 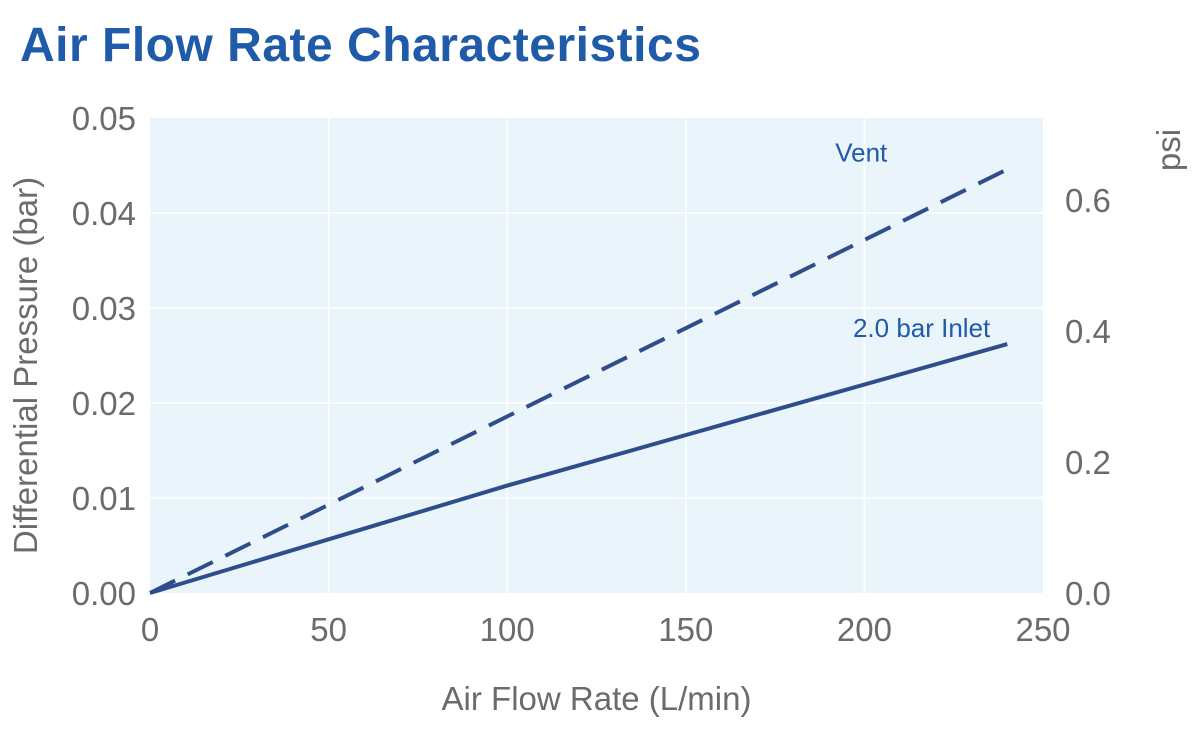 What do you see at coordinates (104, 403) in the screenshot?
I see `y-tick-label: 0.02` at bounding box center [104, 403].